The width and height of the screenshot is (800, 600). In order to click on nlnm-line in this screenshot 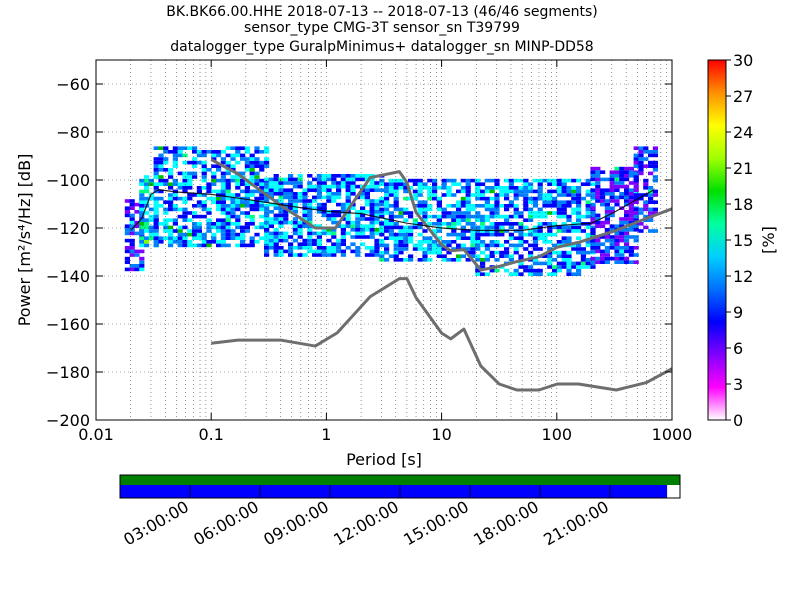, I will do `click(442, 334)`.